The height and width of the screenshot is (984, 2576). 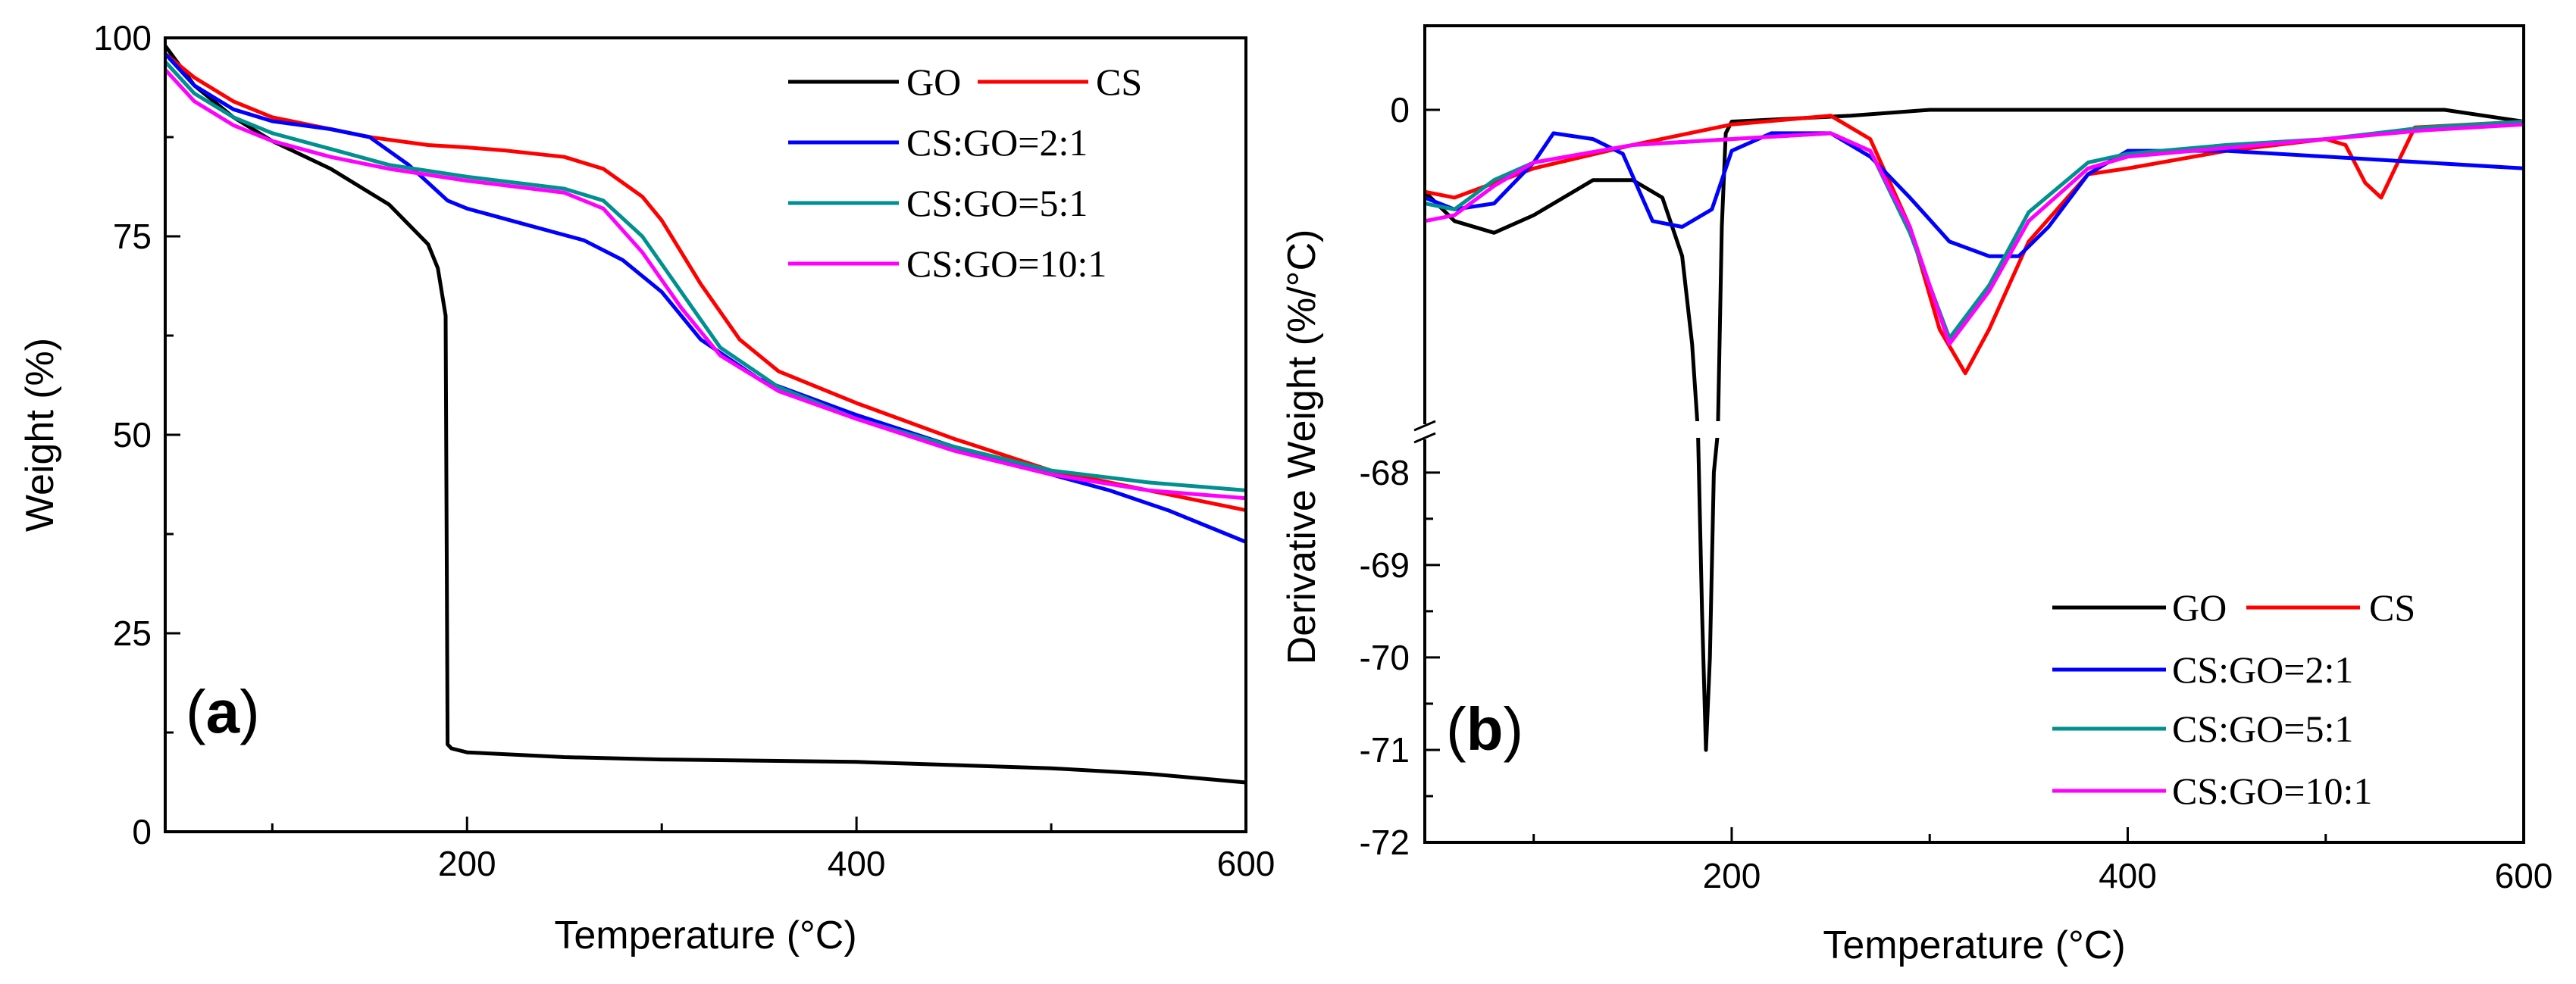 I want to click on panel-a-label: (a), so click(x=223, y=711).